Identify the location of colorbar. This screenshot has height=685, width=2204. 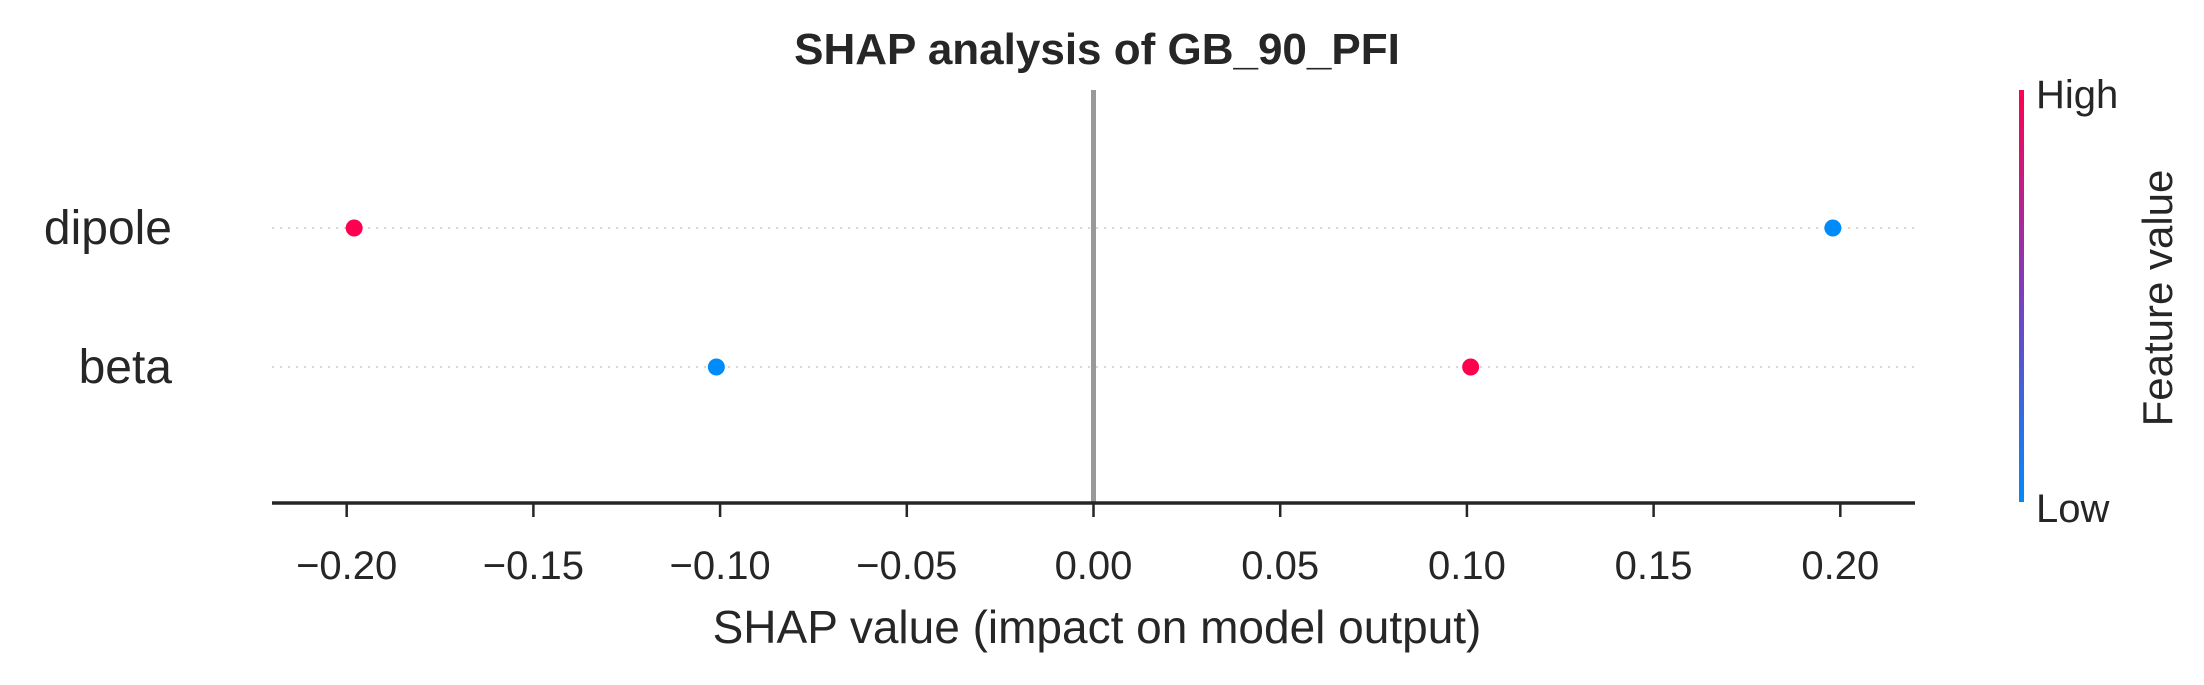
(2021, 296).